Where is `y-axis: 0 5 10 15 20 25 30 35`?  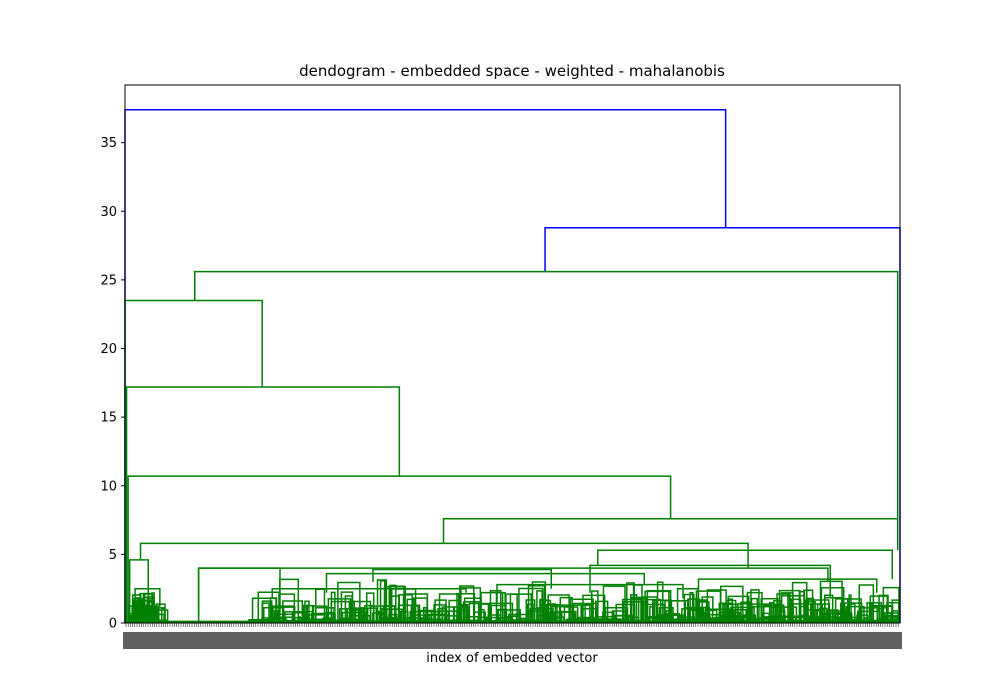
y-axis: 0 5 10 15 20 25 30 35 is located at coordinates (112, 384).